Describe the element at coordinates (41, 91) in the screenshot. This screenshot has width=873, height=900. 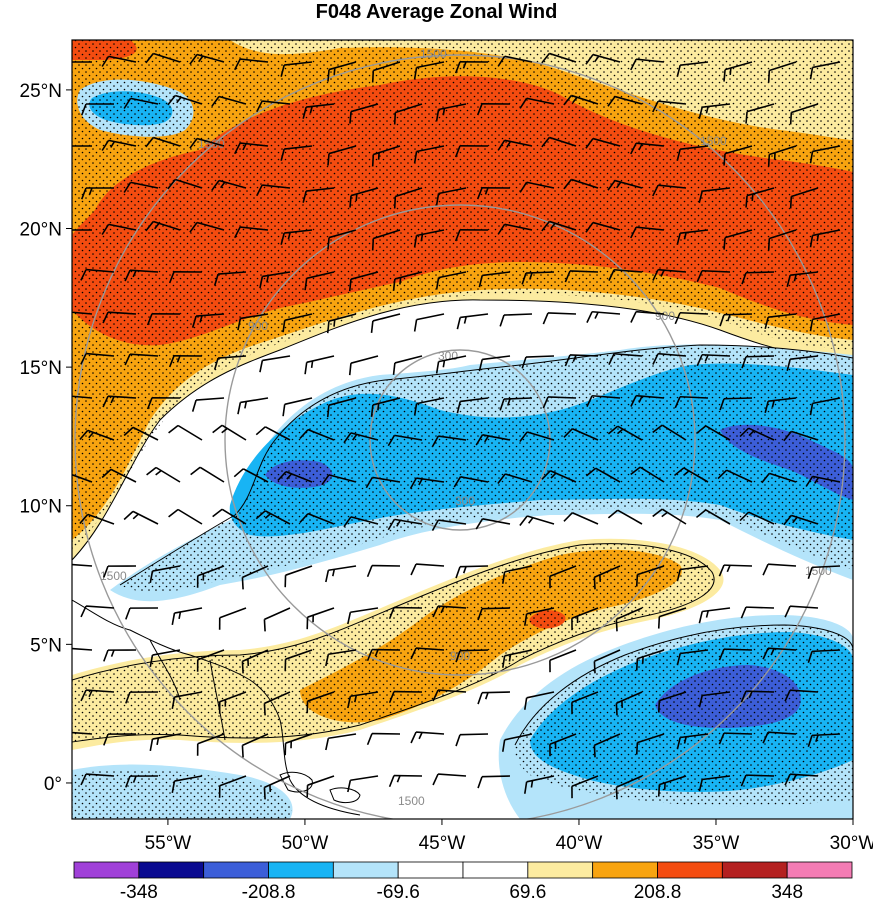
I see `lat-tick-label: 25°N` at that location.